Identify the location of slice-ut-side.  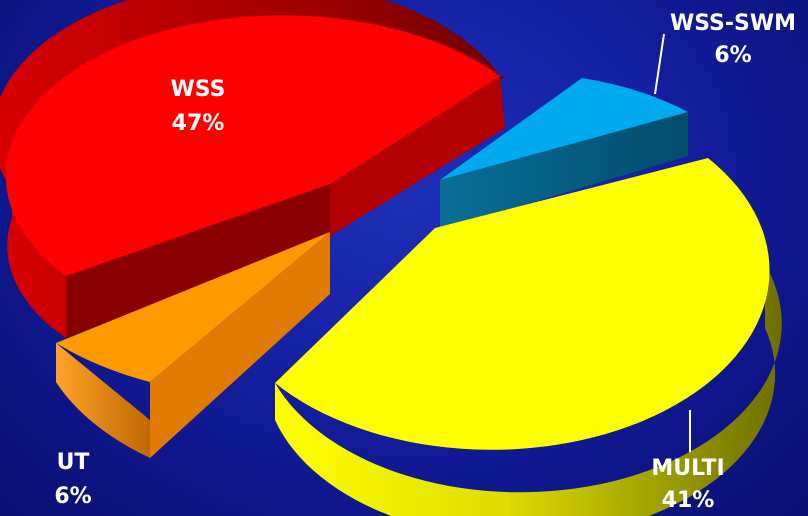
(103, 400).